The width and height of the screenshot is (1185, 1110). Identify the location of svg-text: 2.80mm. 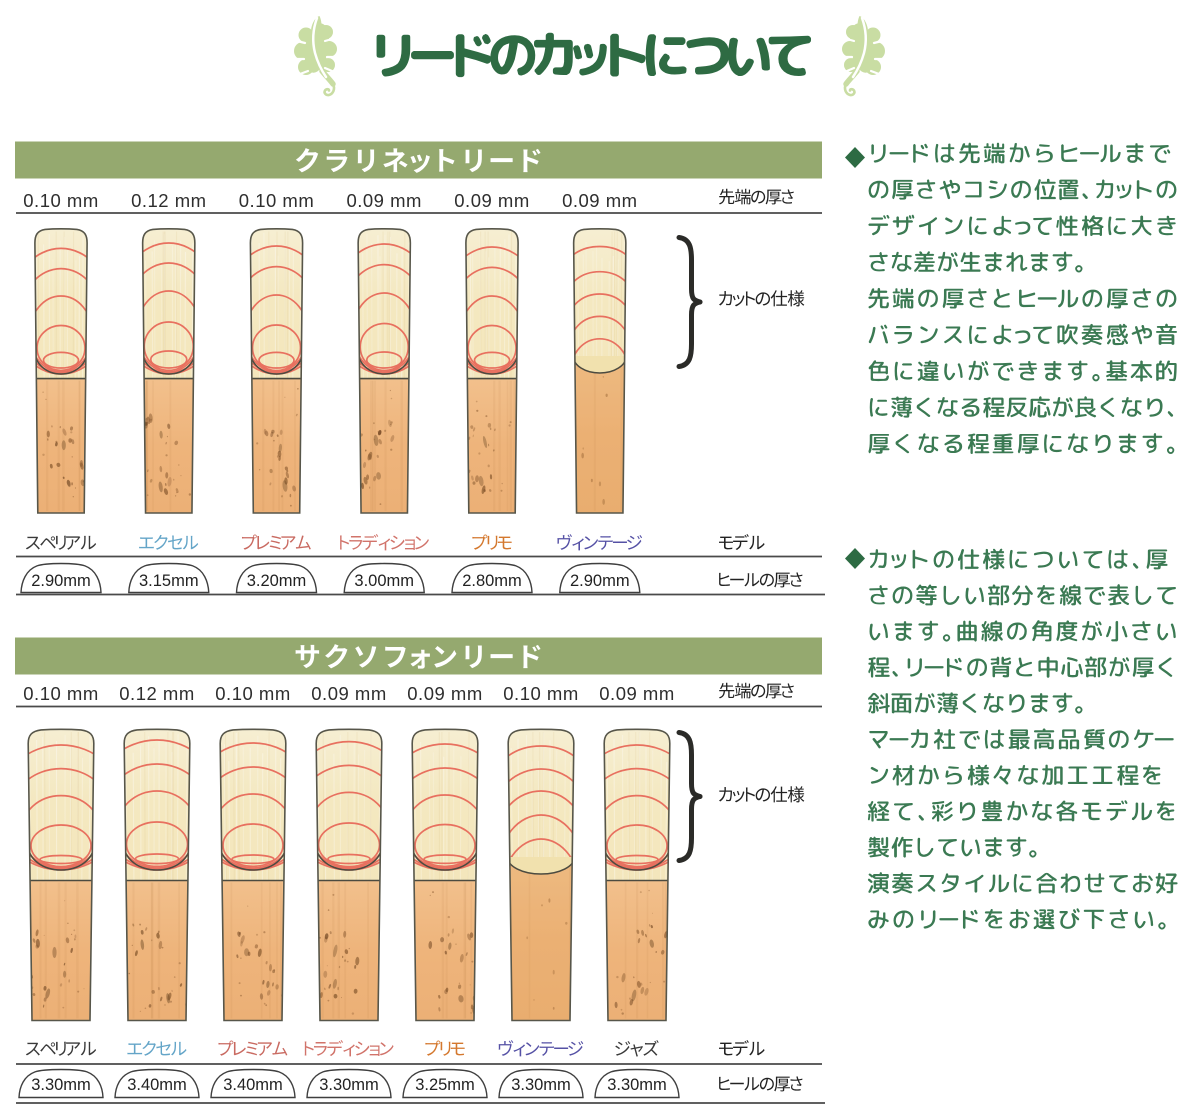
(492, 581).